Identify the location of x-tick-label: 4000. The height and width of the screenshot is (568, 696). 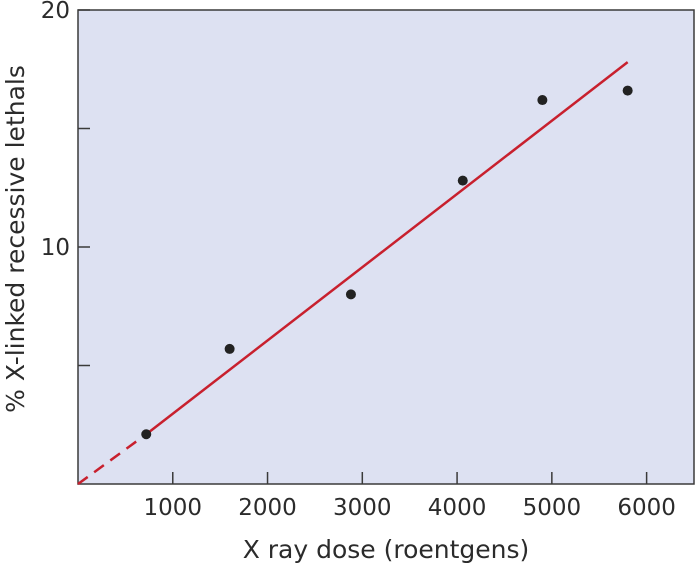
(457, 508).